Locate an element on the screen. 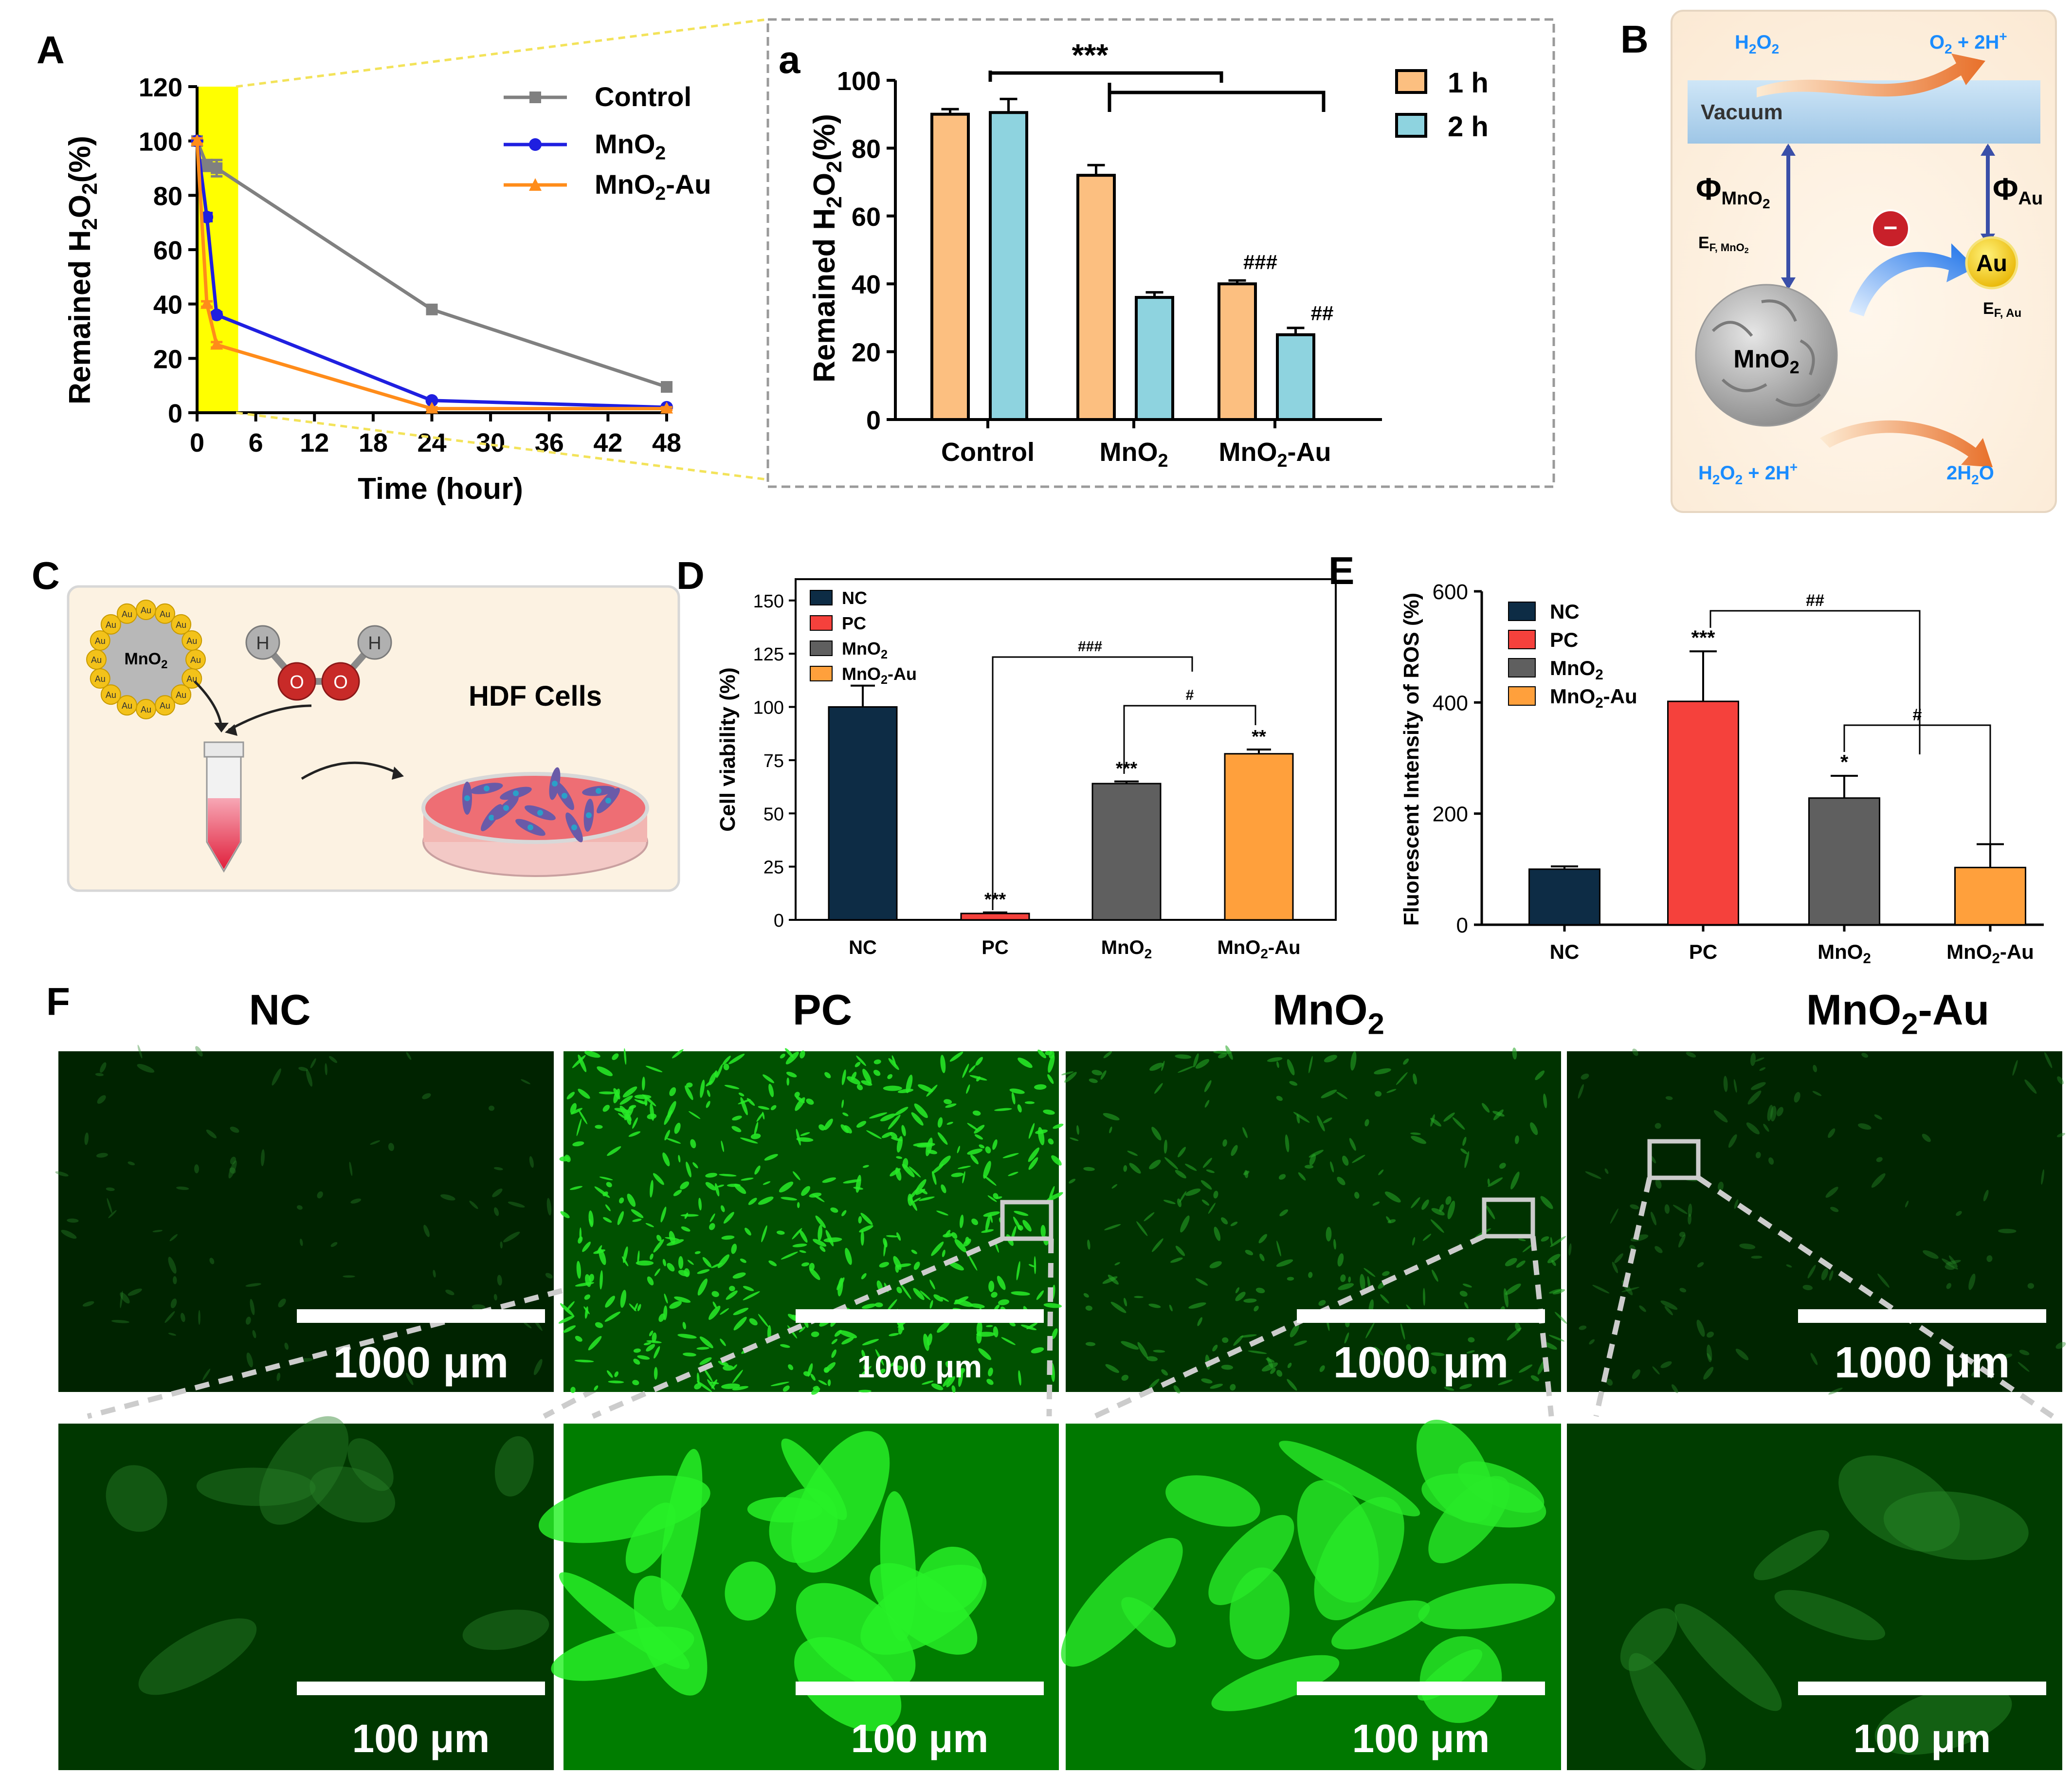 Image resolution: width=2072 pixels, height=1775 pixels. au-dot is located at coordinates (100, 640).